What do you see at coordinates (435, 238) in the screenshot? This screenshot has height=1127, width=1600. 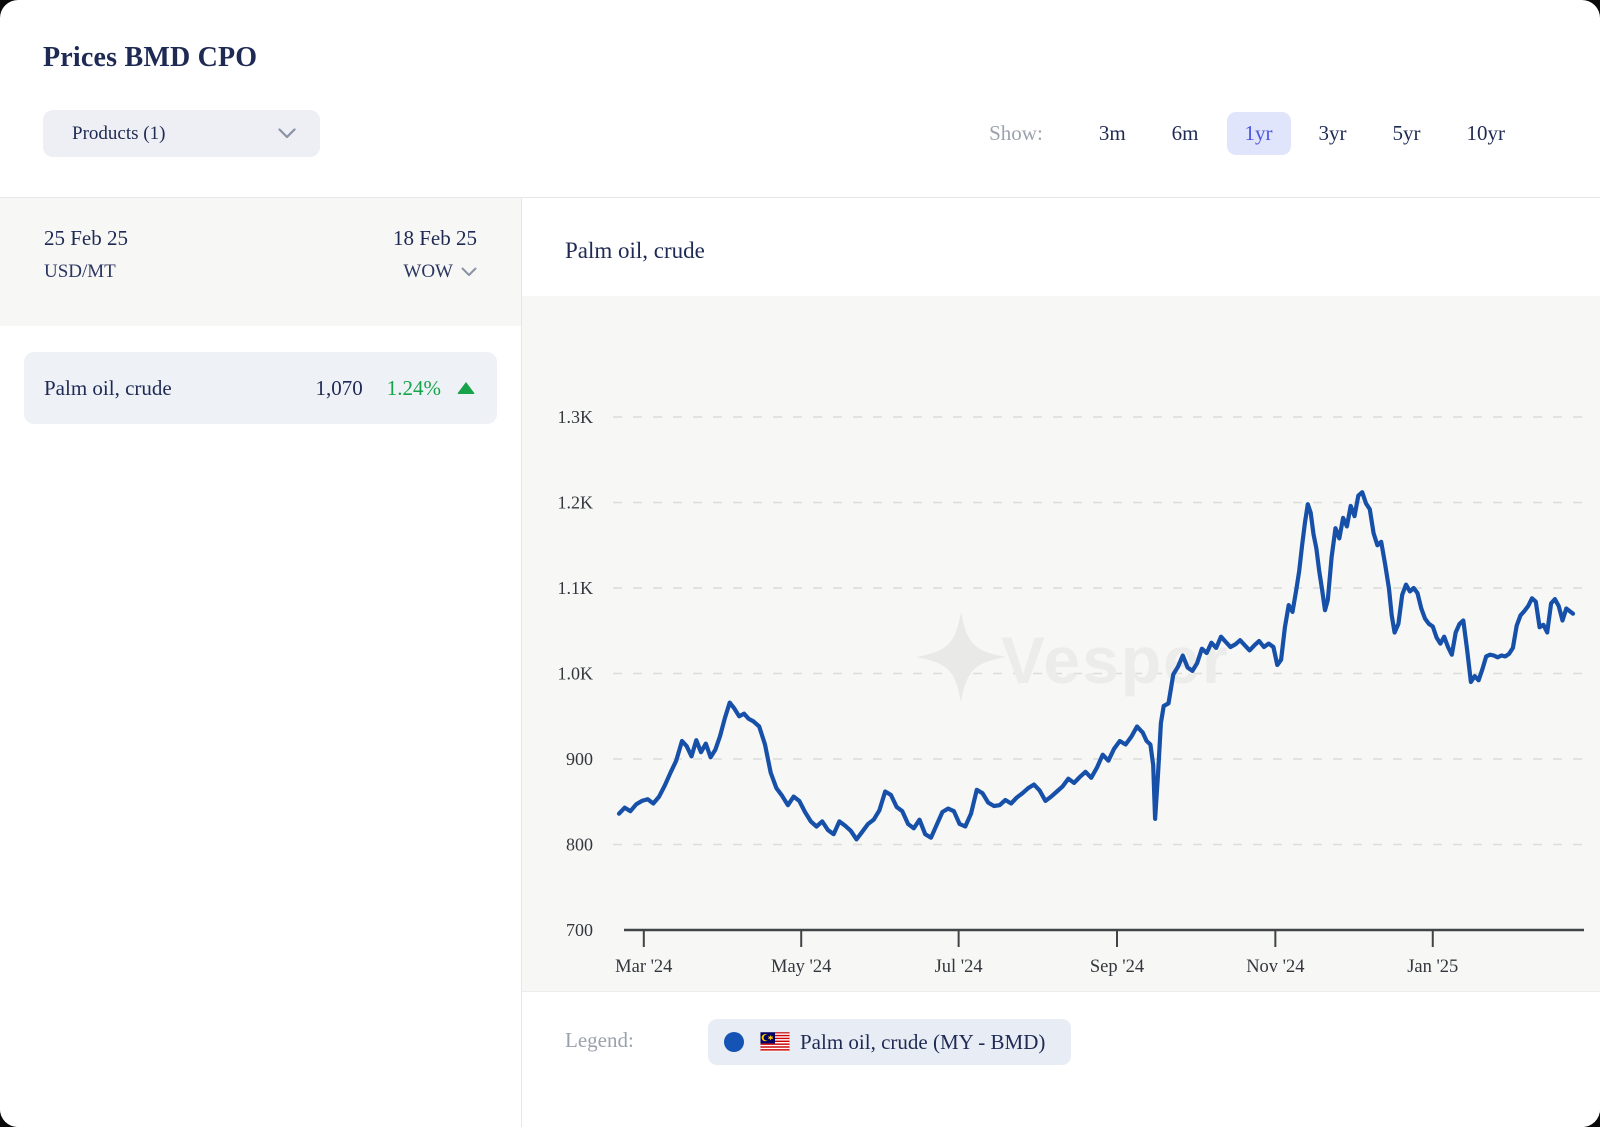 I see `compare-date-label: 18 Feb 25` at bounding box center [435, 238].